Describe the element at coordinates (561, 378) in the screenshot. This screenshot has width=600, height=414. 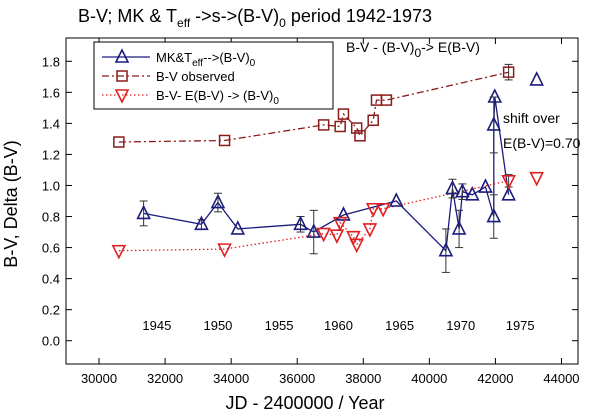
I see `x-tick-label: 44000` at that location.